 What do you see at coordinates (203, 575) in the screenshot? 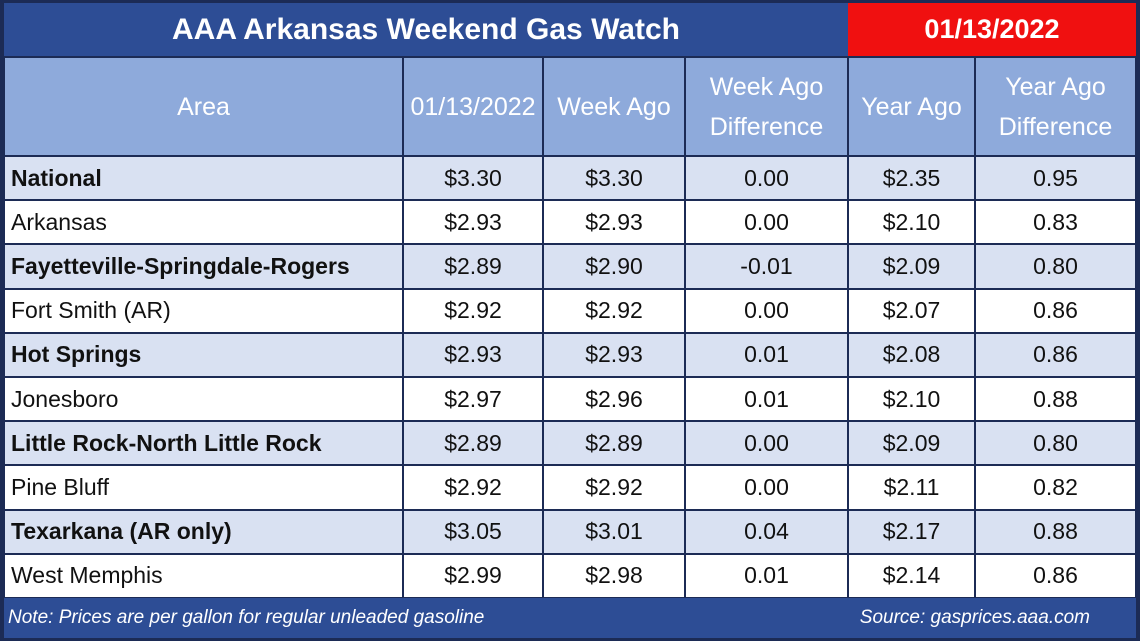
I see `area-cell: West Memphis` at bounding box center [203, 575].